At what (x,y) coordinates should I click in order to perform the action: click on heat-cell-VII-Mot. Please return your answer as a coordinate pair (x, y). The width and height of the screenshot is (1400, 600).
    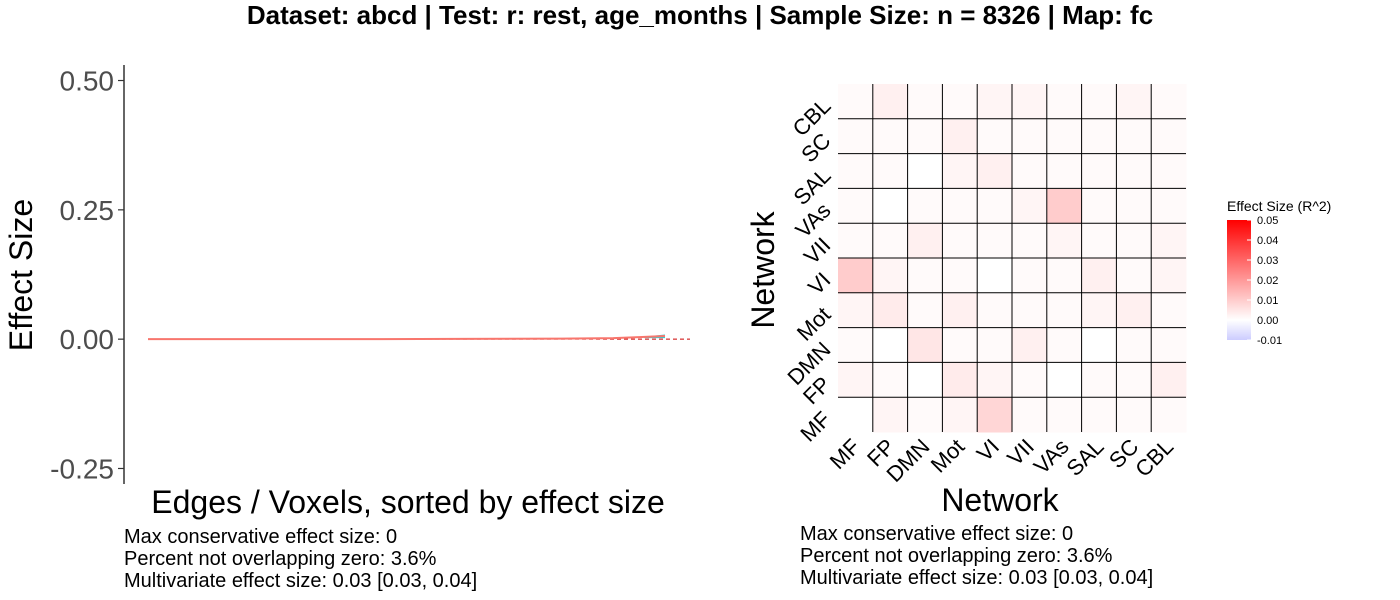
    Looking at the image, I should click on (960, 241).